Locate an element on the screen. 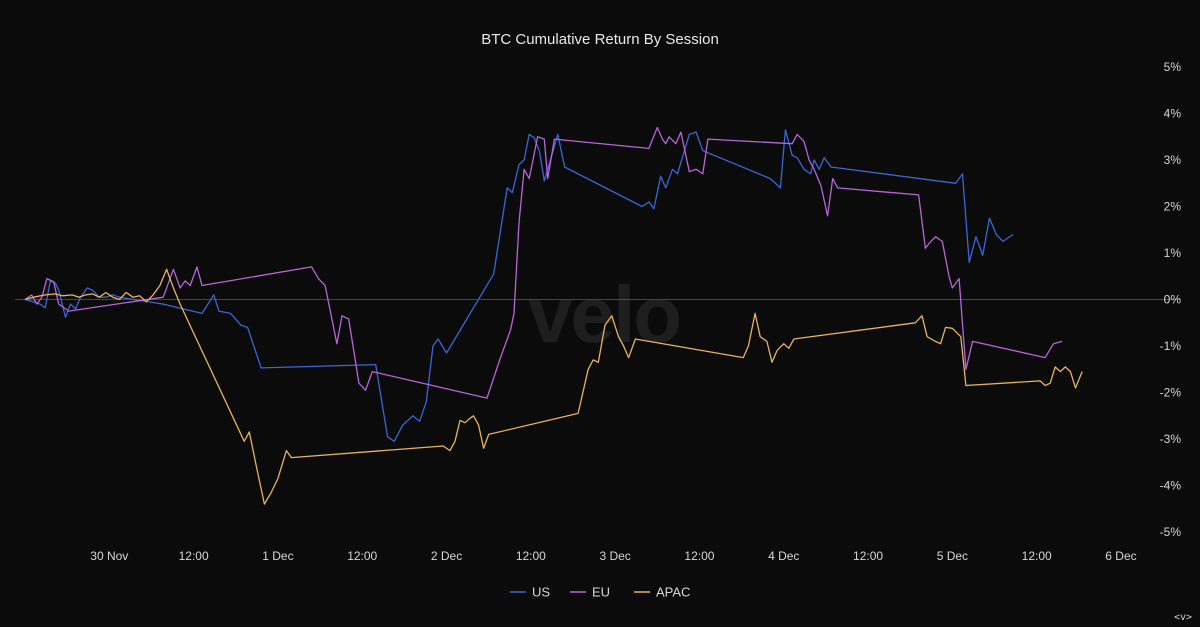  x-tick-label: 6 Dec is located at coordinates (1120, 556).